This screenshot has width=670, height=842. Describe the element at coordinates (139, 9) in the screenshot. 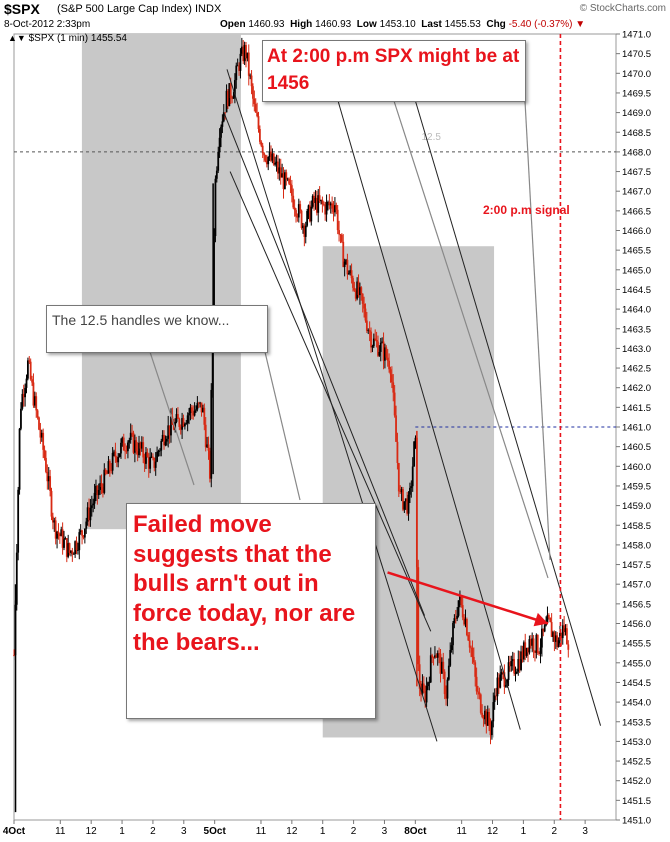

I see `index-name: (S&P 500 Large Cap Index) INDX` at that location.